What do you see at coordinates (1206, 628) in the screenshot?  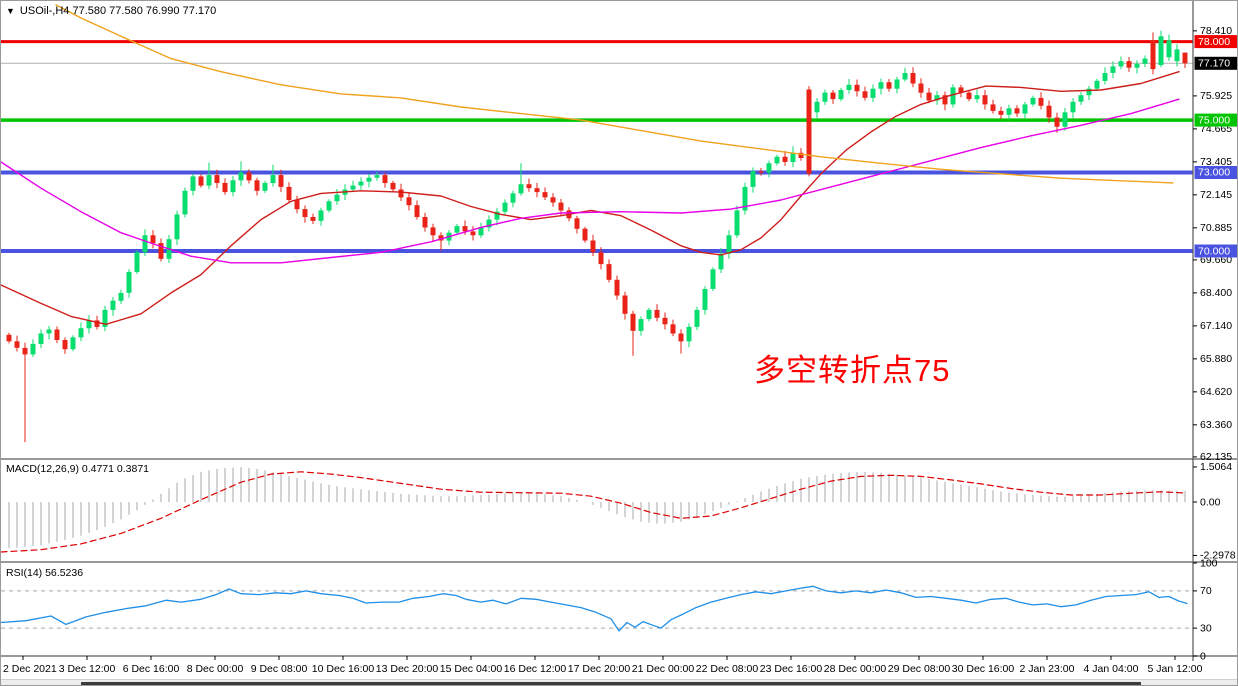 I see `rsi-axis-label: 30` at bounding box center [1206, 628].